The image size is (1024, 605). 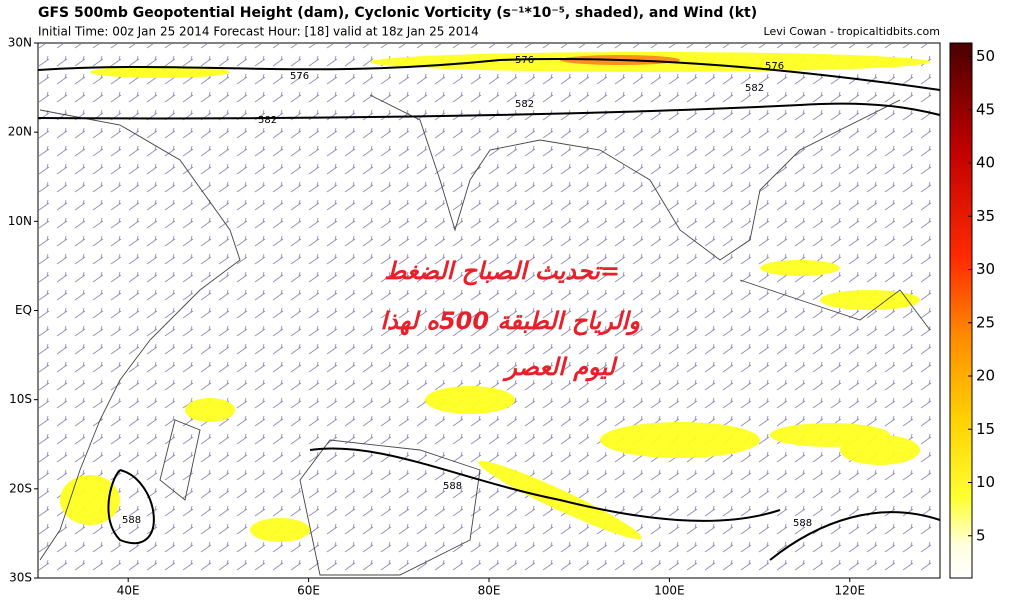 I want to click on lat-label: 30N, so click(x=20, y=43).